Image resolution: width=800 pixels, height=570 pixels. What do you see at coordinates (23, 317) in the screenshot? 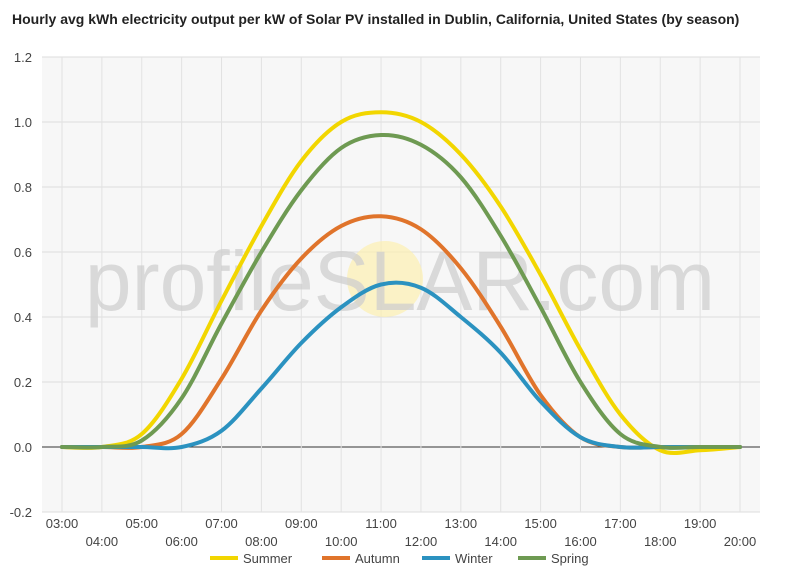
I see `y-tick-label: 0.4` at bounding box center [23, 317].